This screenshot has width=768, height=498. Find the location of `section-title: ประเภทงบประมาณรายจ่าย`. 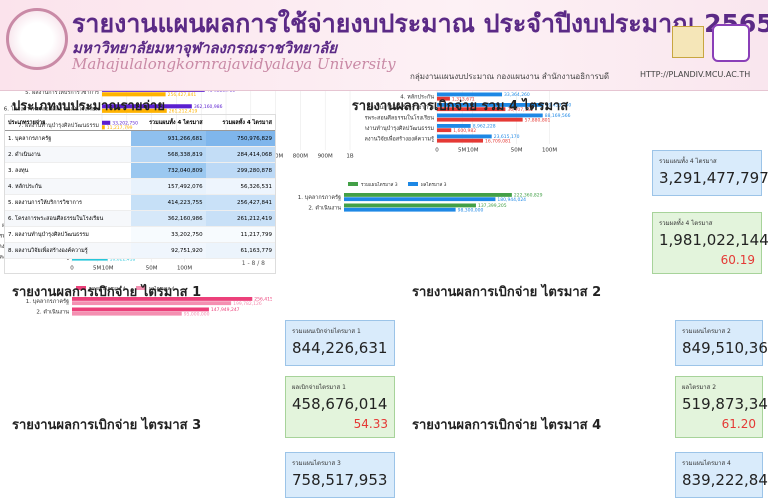

section-title: ประเภทงบประมาณรายจ่าย is located at coordinates (88, 106).